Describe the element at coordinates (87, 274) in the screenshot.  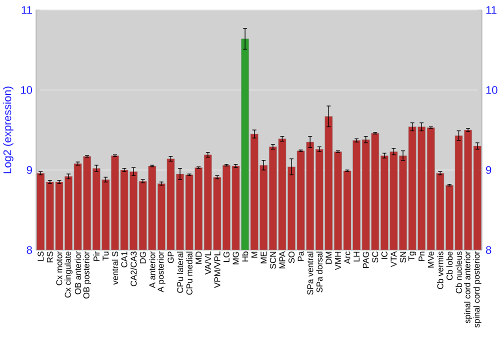
I see `x-tick-label: OB posterior` at that location.